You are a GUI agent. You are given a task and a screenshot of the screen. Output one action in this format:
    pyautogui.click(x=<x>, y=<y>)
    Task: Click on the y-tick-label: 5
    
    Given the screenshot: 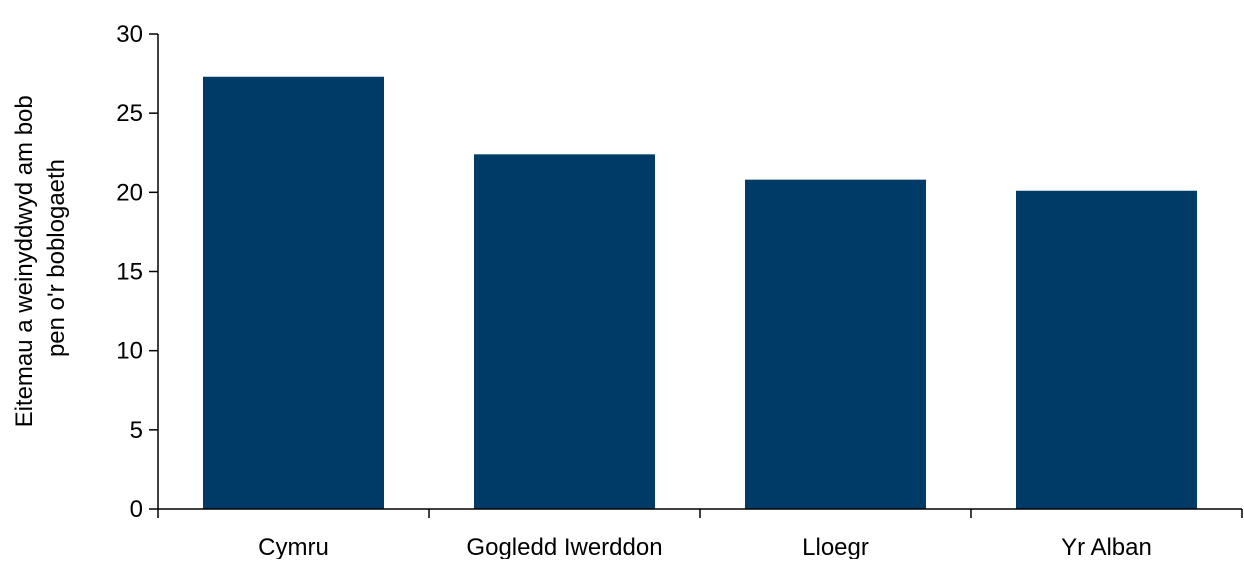 What is the action you would take?
    pyautogui.click(x=136, y=430)
    